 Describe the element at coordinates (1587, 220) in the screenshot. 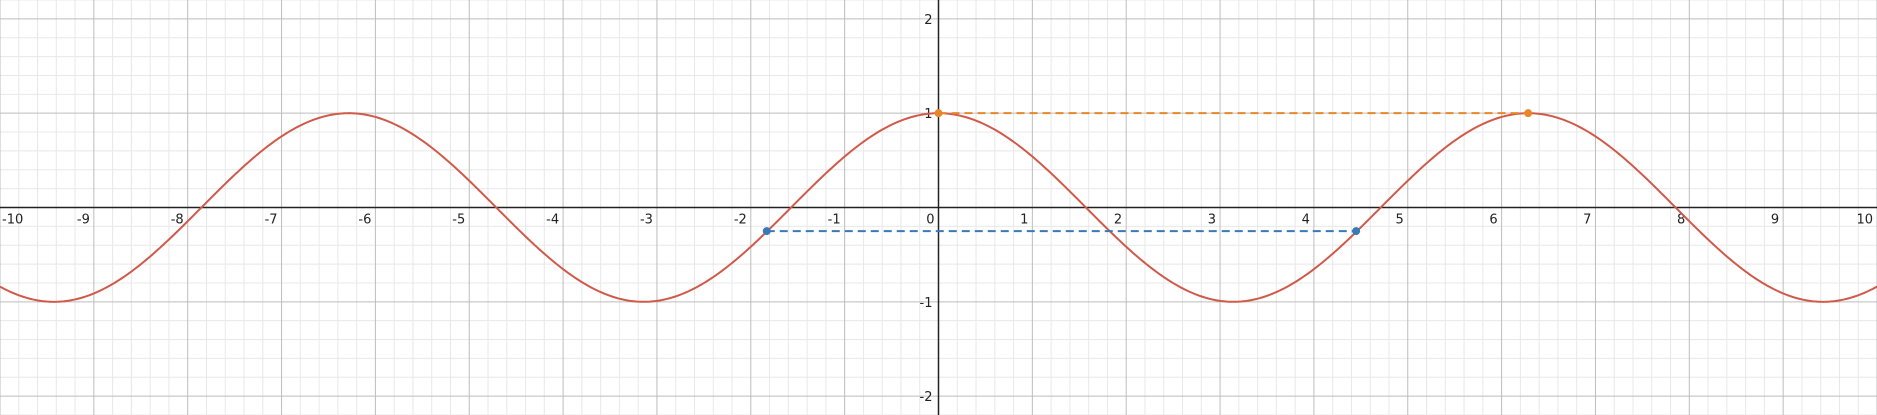

I see `x-tick-label: 7` at that location.